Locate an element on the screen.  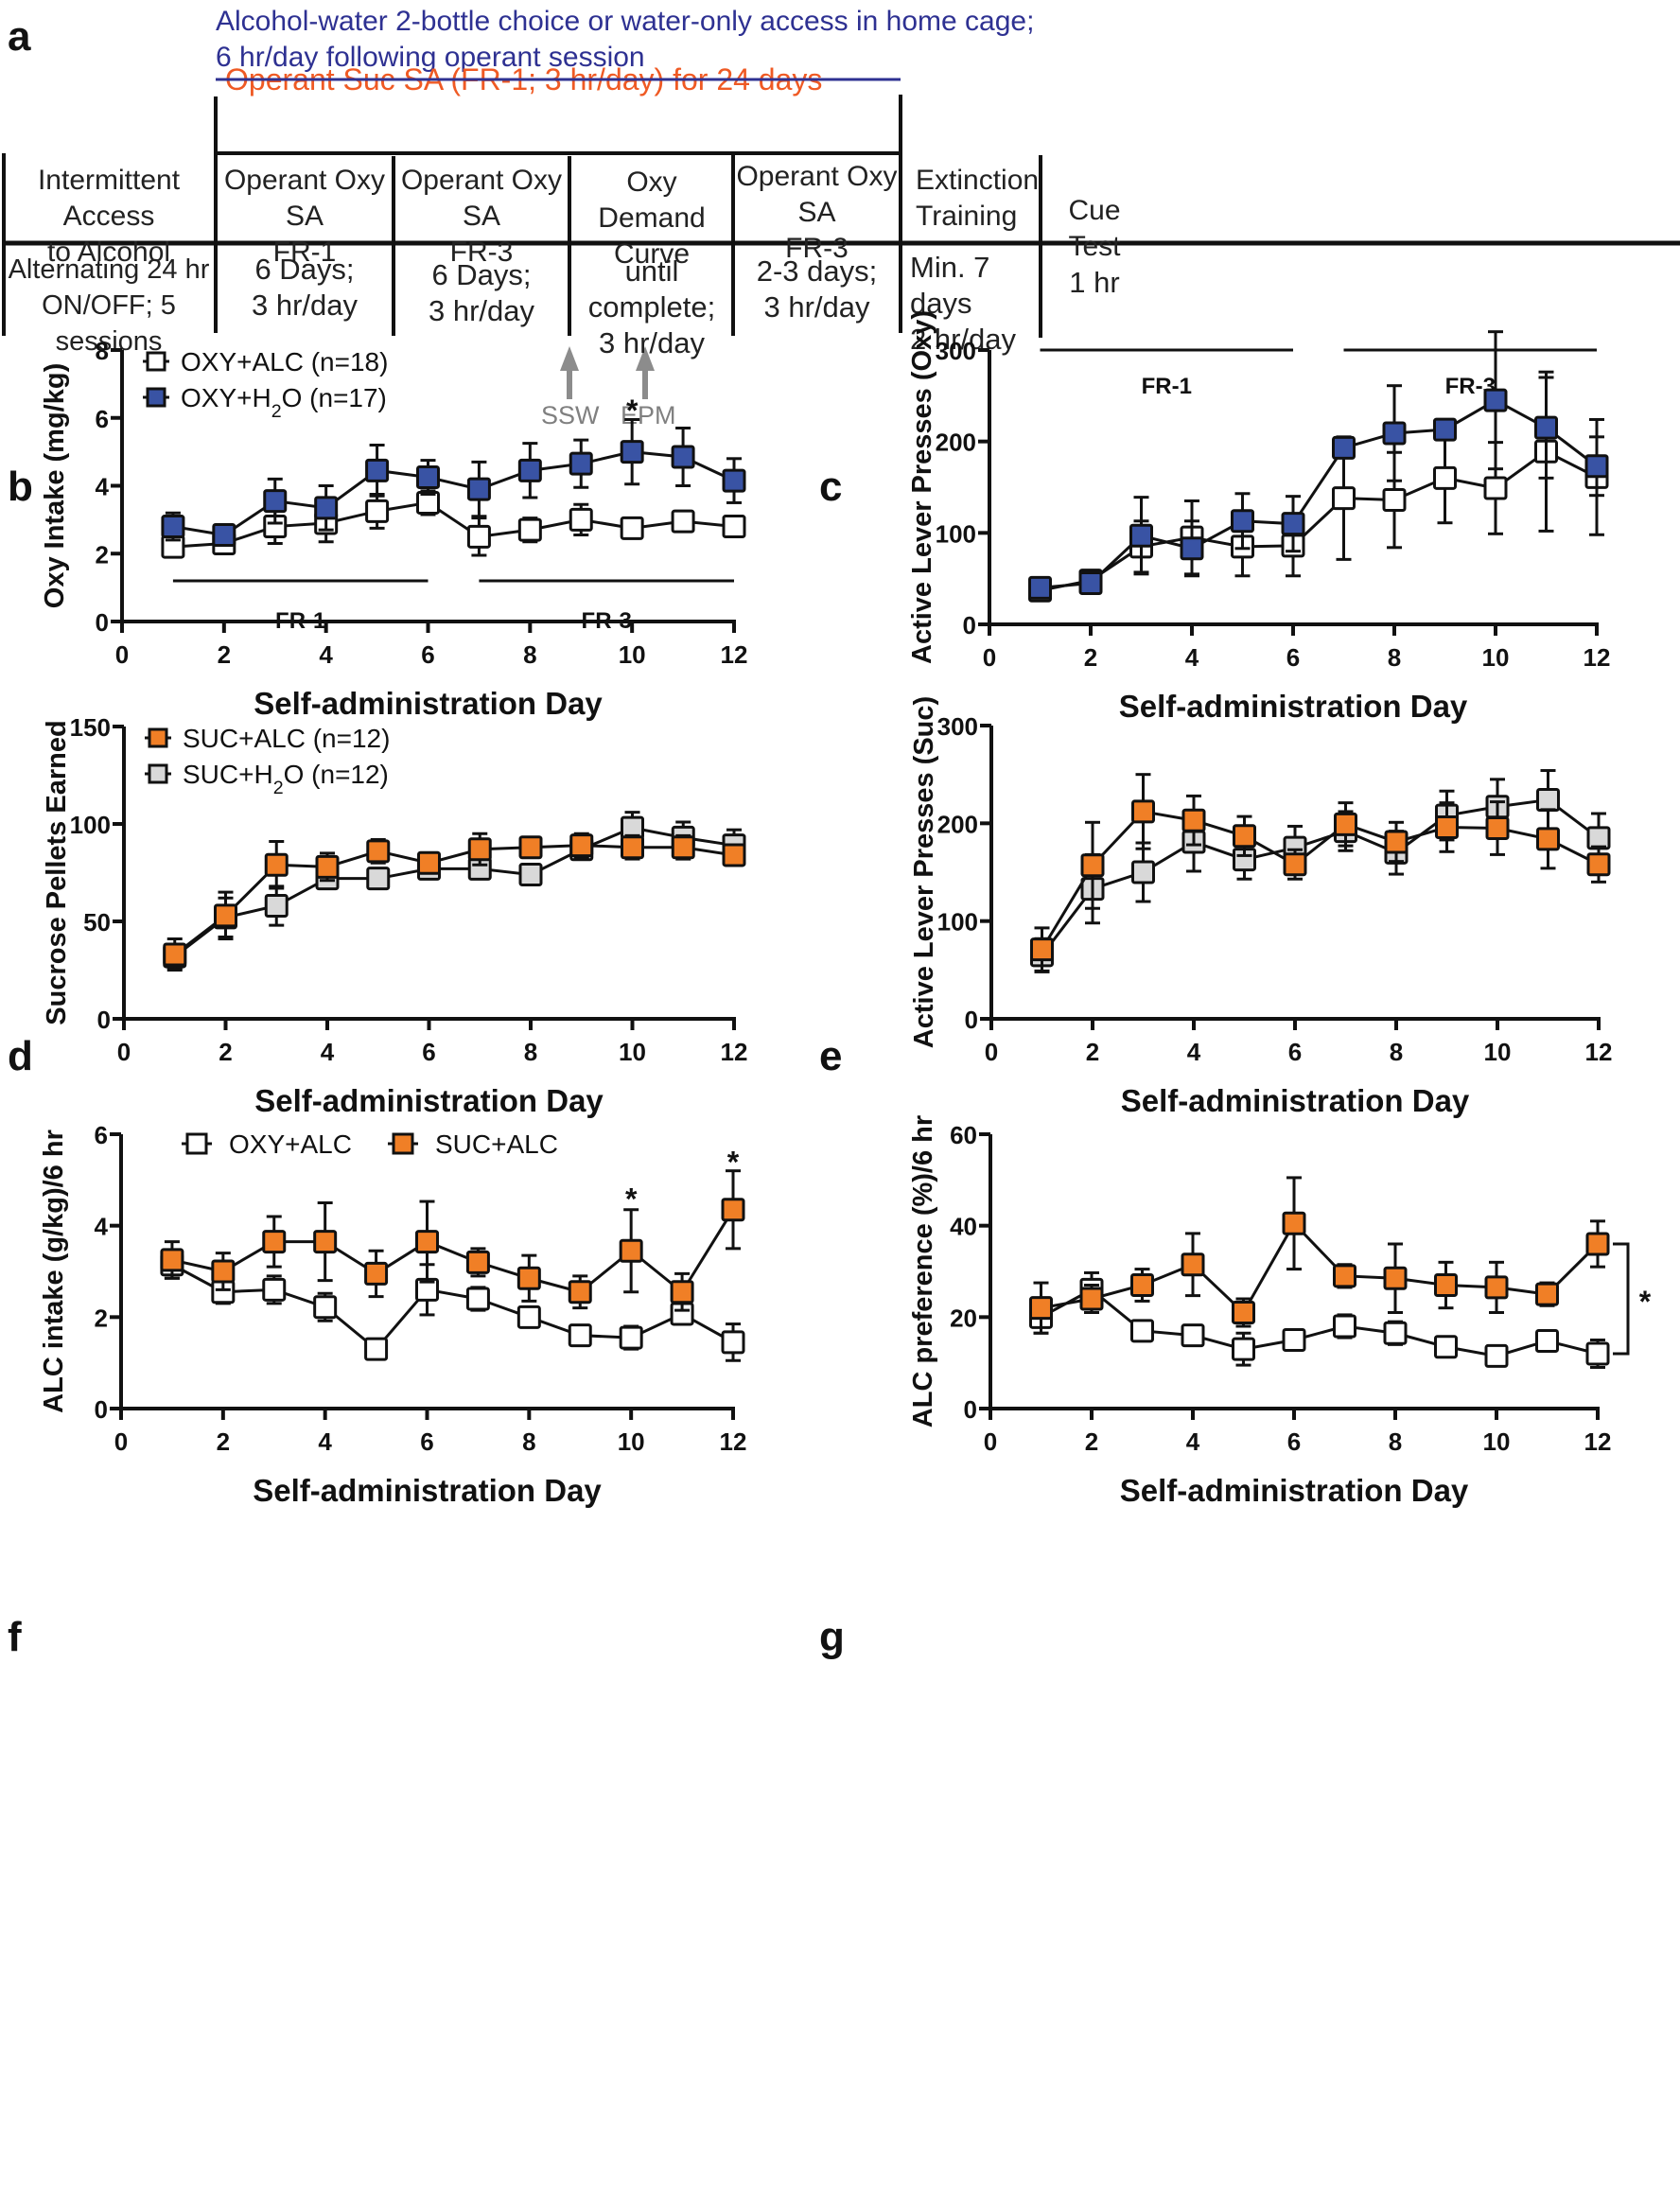
series-oxy-alc-n-18- is located at coordinates (453, 524).